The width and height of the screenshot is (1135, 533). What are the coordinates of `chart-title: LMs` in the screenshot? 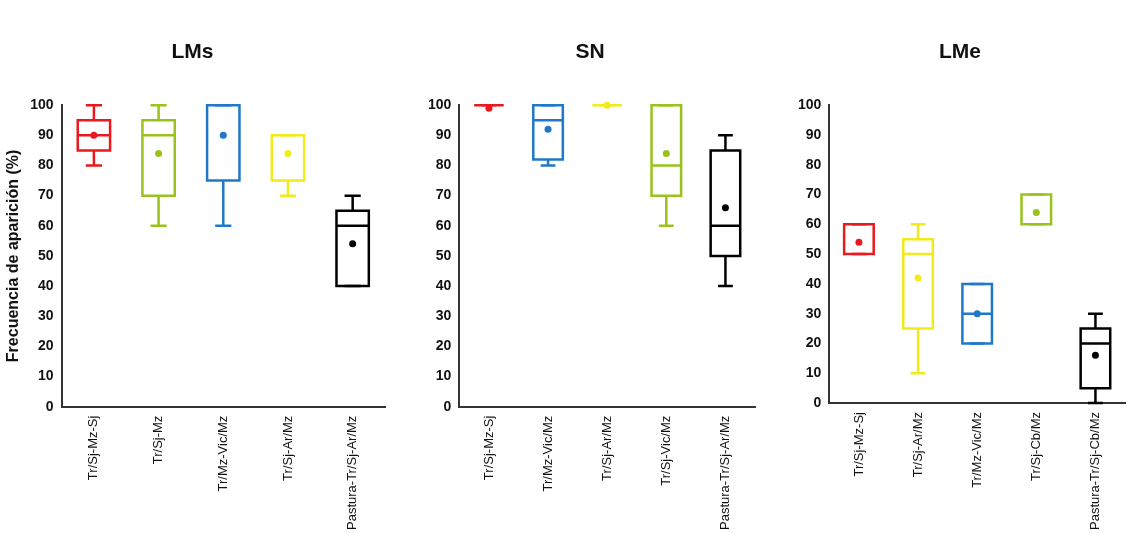 It's located at (192, 51).